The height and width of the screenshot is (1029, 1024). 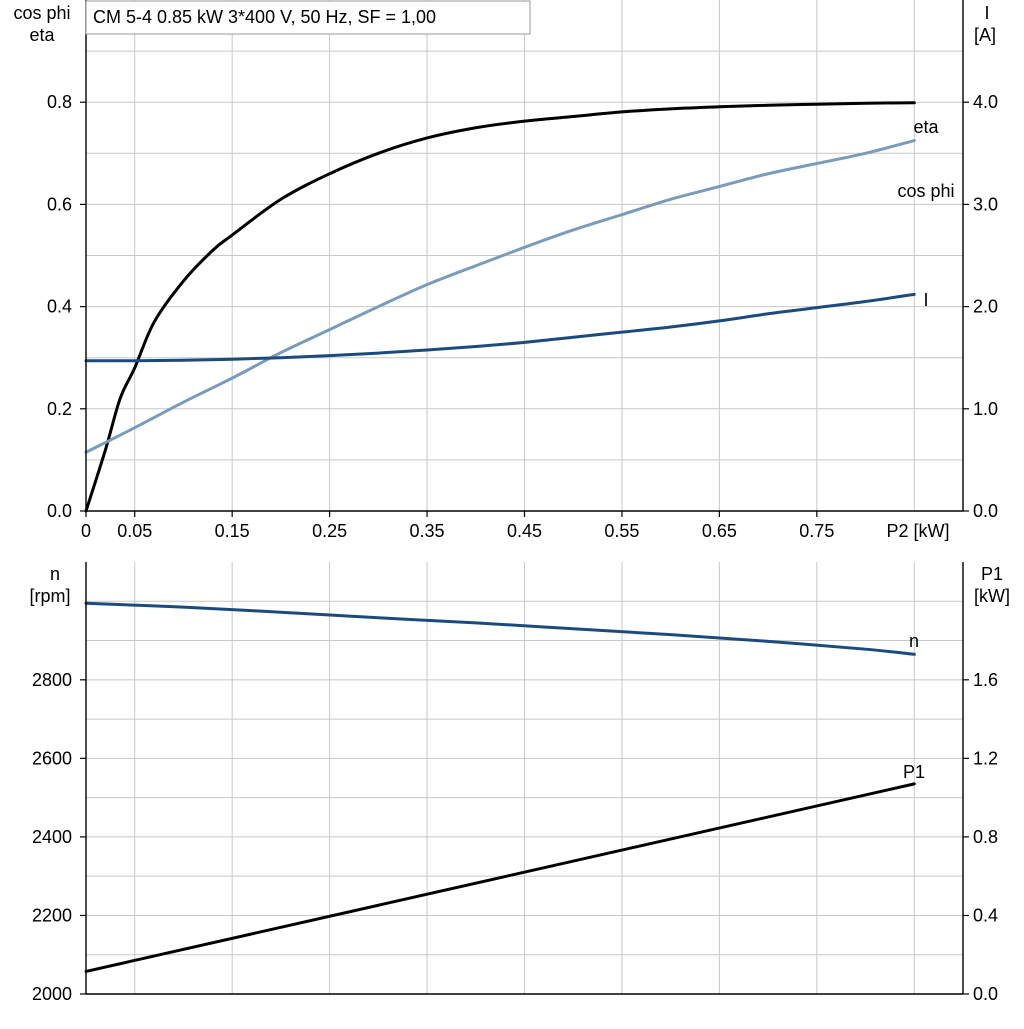 What do you see at coordinates (329, 531) in the screenshot?
I see `x-axis-tick-label: 0.25` at bounding box center [329, 531].